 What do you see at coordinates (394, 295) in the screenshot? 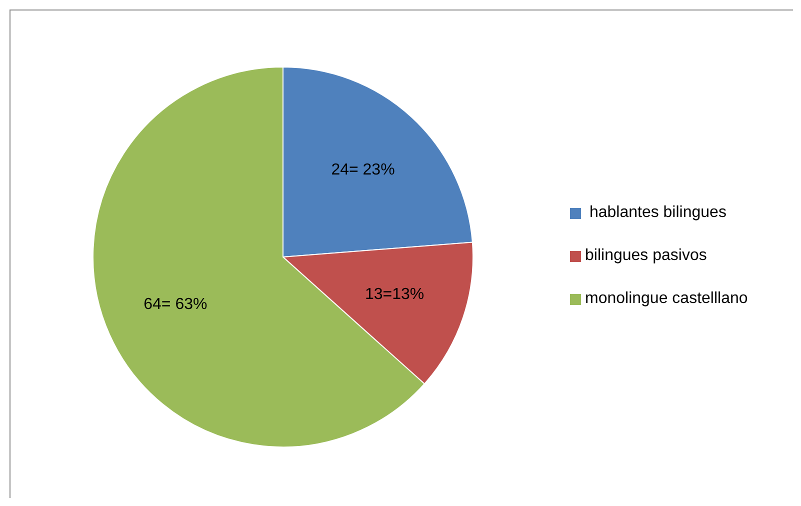
I see `data-label: 13=13%` at bounding box center [394, 295].